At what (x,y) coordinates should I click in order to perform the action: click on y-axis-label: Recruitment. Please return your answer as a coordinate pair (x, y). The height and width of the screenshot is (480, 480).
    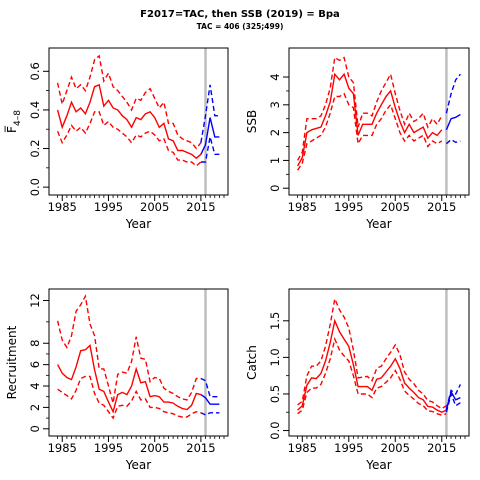
    Looking at the image, I should click on (12, 362).